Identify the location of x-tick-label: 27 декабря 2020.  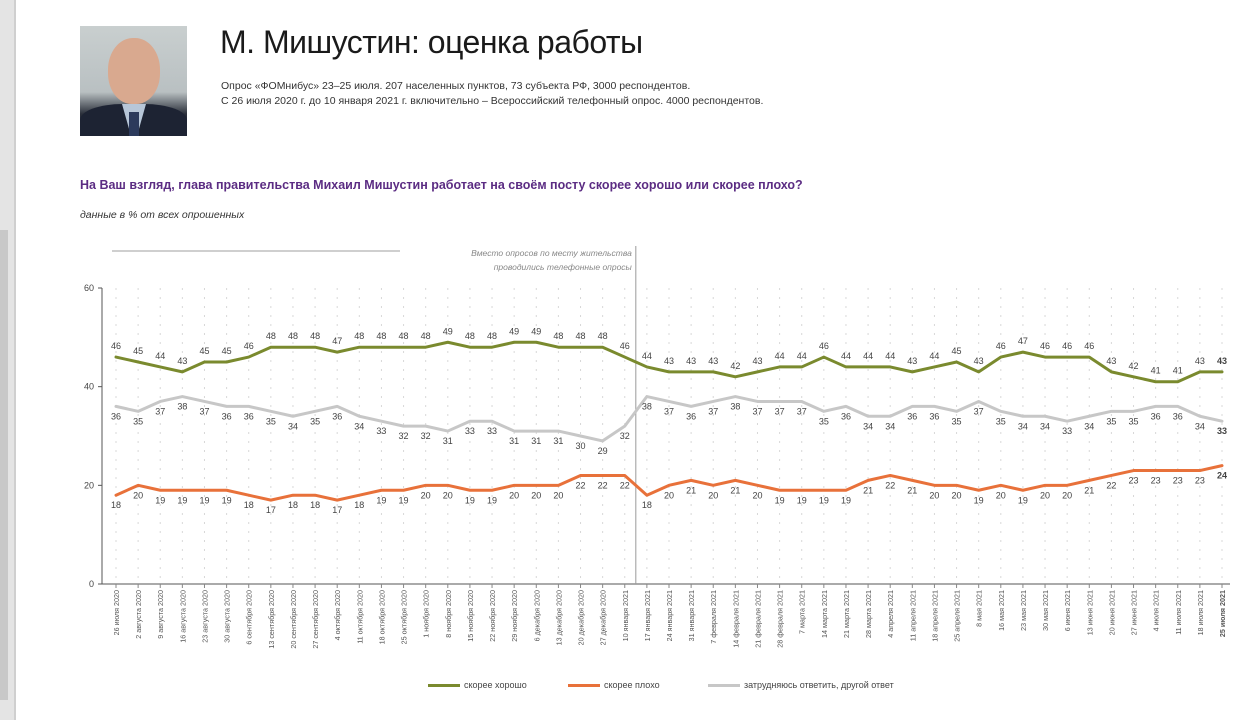
(603, 617).